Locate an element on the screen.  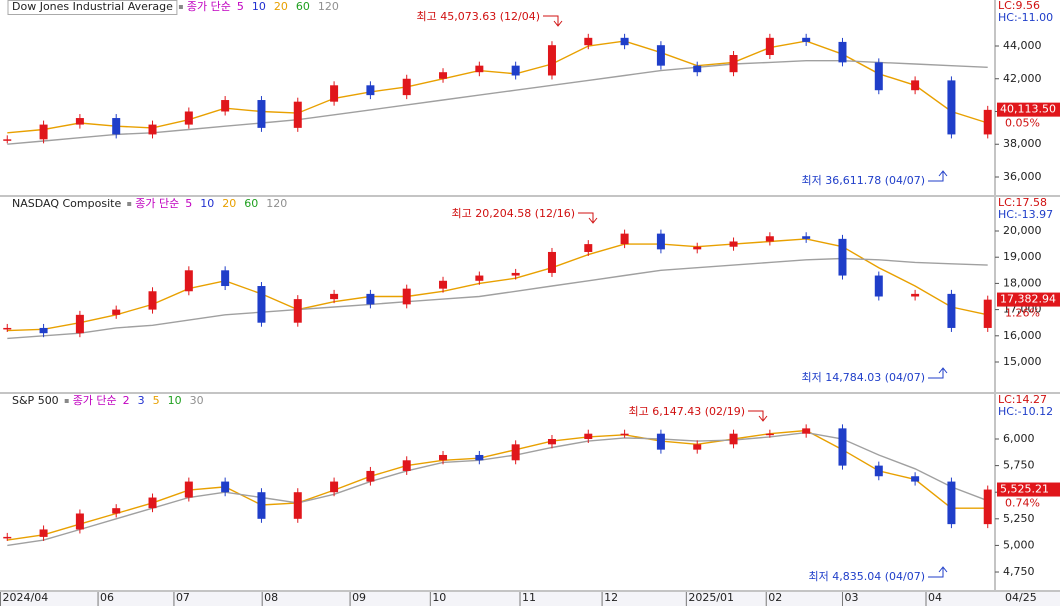
y-tick-label: 5,000 is located at coordinates (1019, 544).